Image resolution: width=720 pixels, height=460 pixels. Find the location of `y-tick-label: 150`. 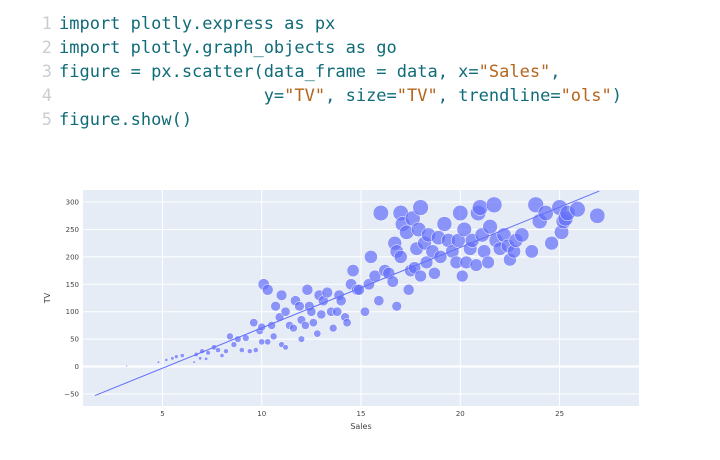

y-tick-label: 150 is located at coordinates (72, 285).